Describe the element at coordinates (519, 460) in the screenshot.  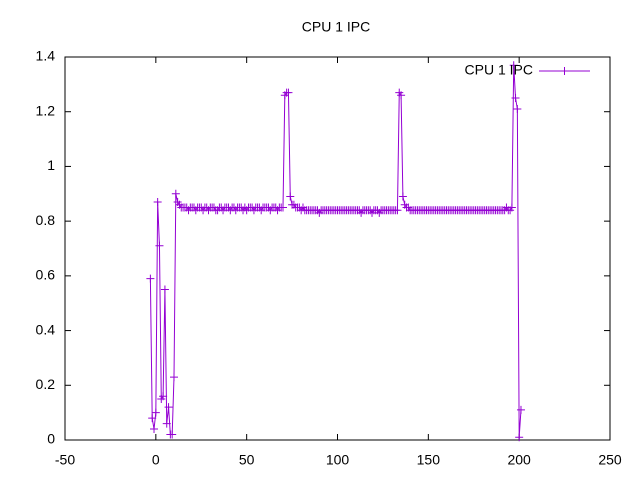
I see `x-tick-label: 200` at that location.